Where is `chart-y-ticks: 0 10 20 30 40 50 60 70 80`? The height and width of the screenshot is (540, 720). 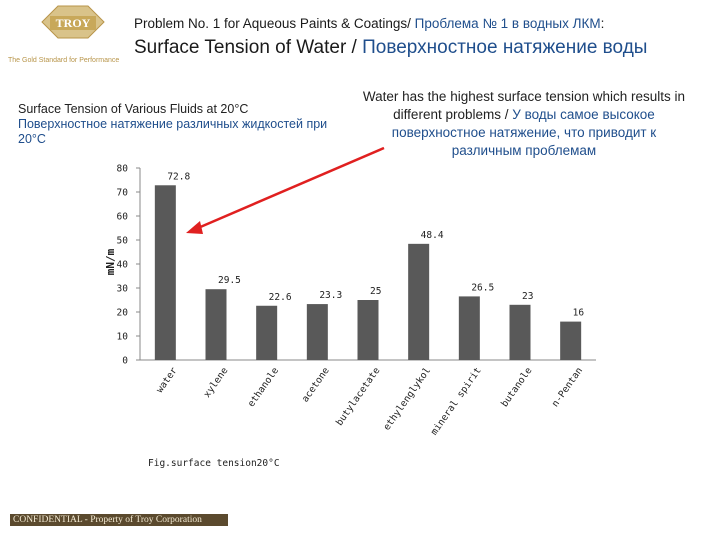 chart-y-ticks: 0 10 20 30 40 50 60 70 80 is located at coordinates (128, 265).